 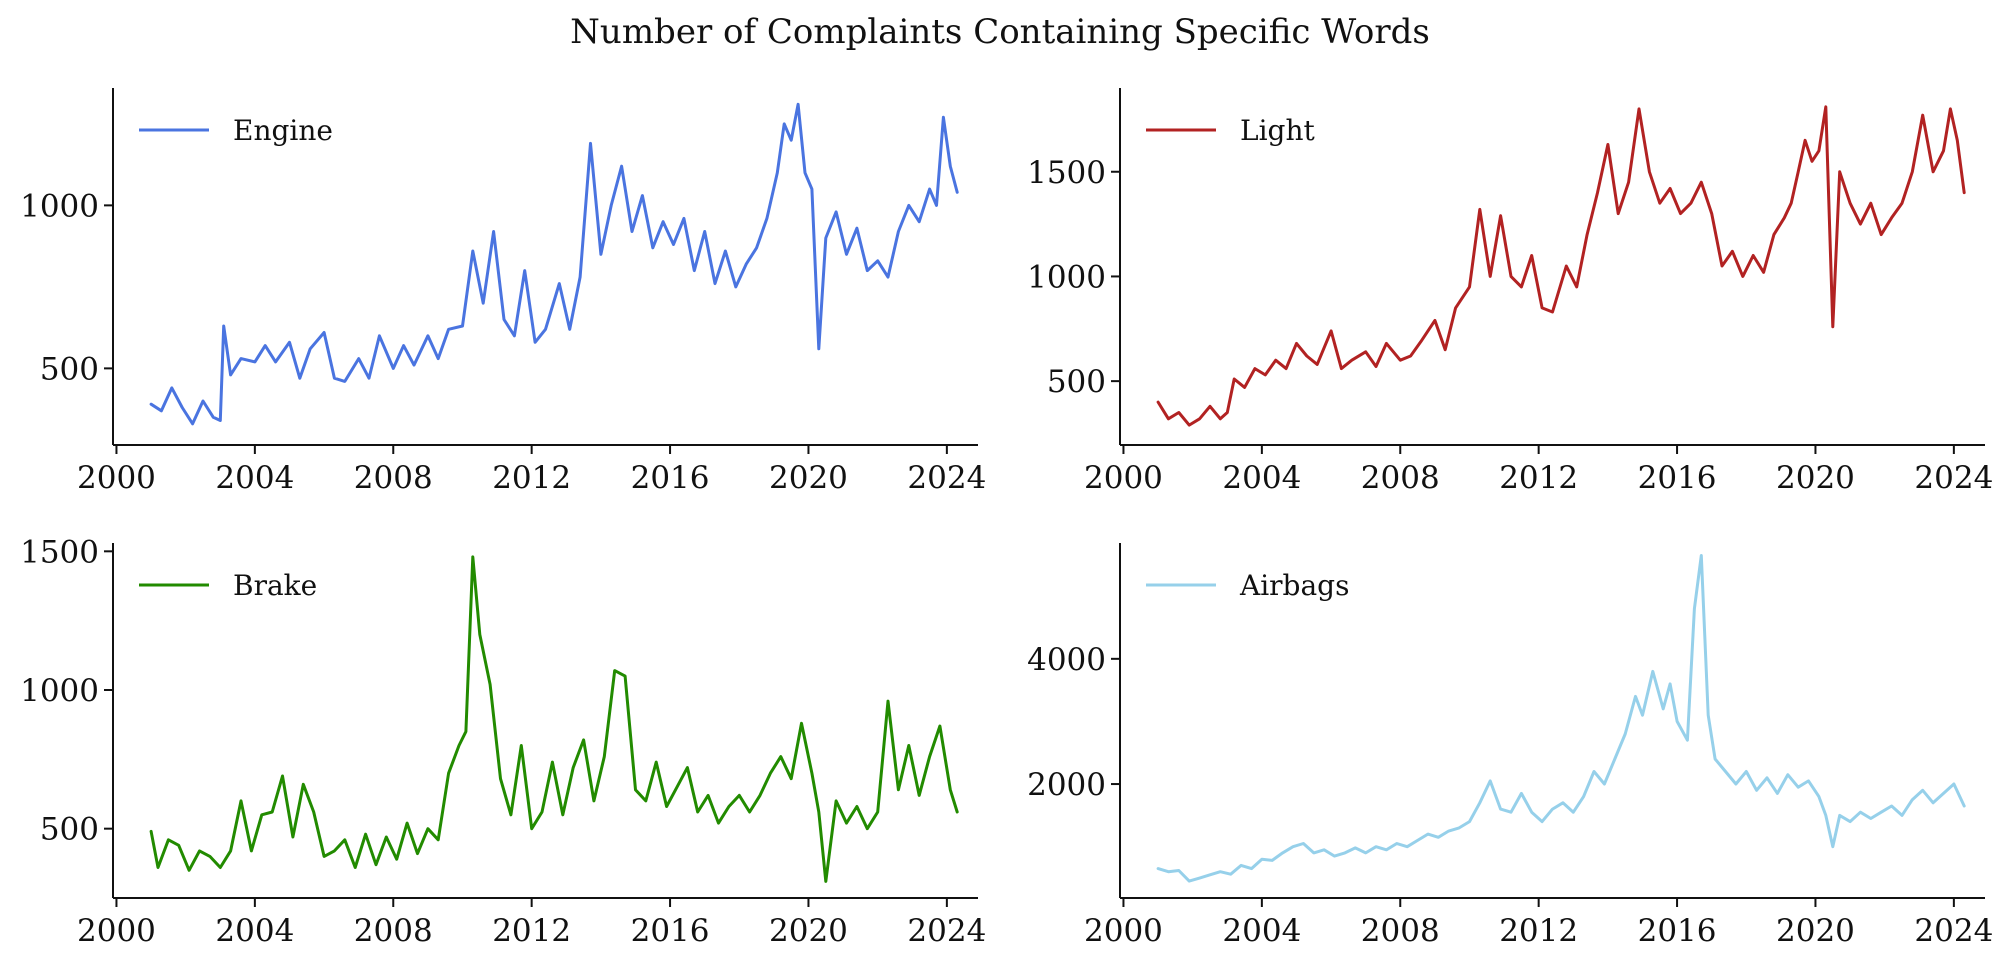 I want to click on legend: Brake, so click(x=228, y=585).